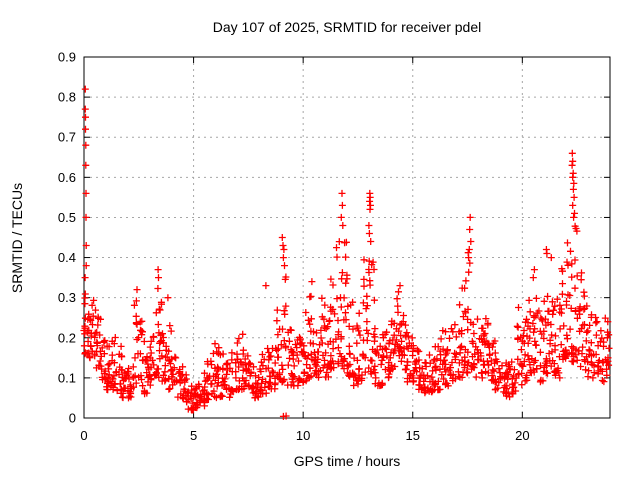 This screenshot has height=480, width=640. What do you see at coordinates (67, 177) in the screenshot?
I see `y-tick-label: 0.6` at bounding box center [67, 177].